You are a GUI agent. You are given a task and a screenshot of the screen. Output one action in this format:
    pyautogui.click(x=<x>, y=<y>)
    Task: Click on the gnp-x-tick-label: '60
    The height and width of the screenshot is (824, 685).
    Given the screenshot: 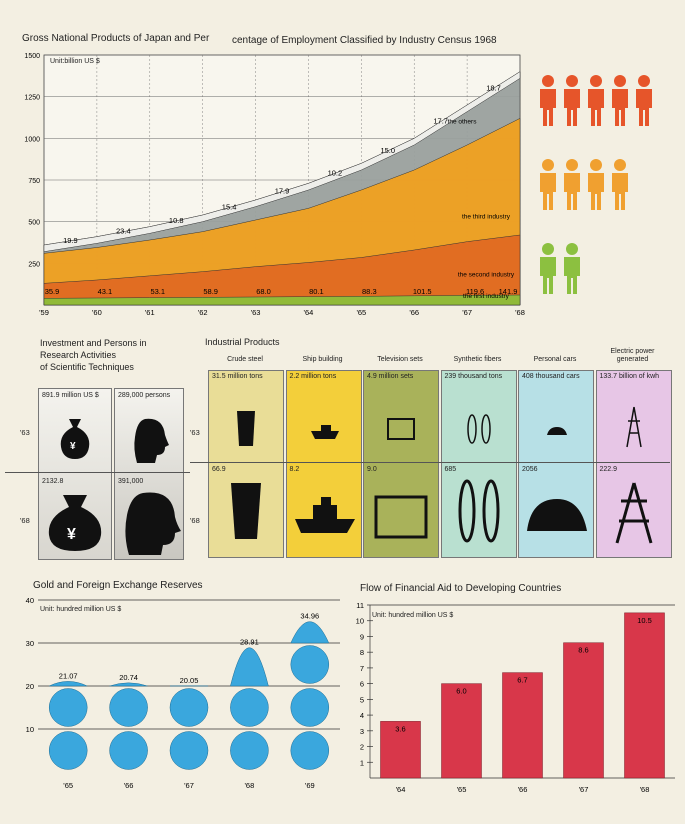 What is the action you would take?
    pyautogui.click(x=97, y=312)
    